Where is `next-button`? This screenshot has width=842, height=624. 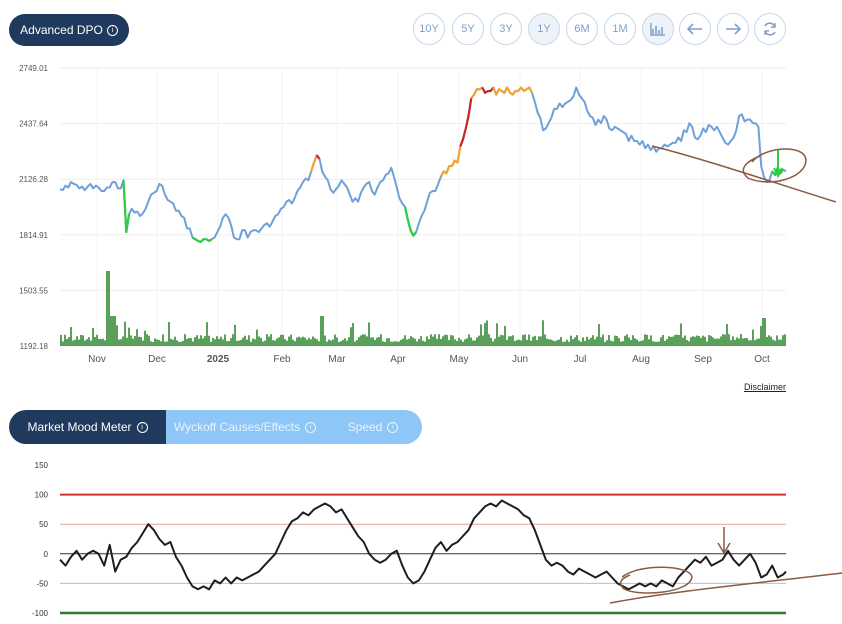
next-button is located at coordinates (733, 29).